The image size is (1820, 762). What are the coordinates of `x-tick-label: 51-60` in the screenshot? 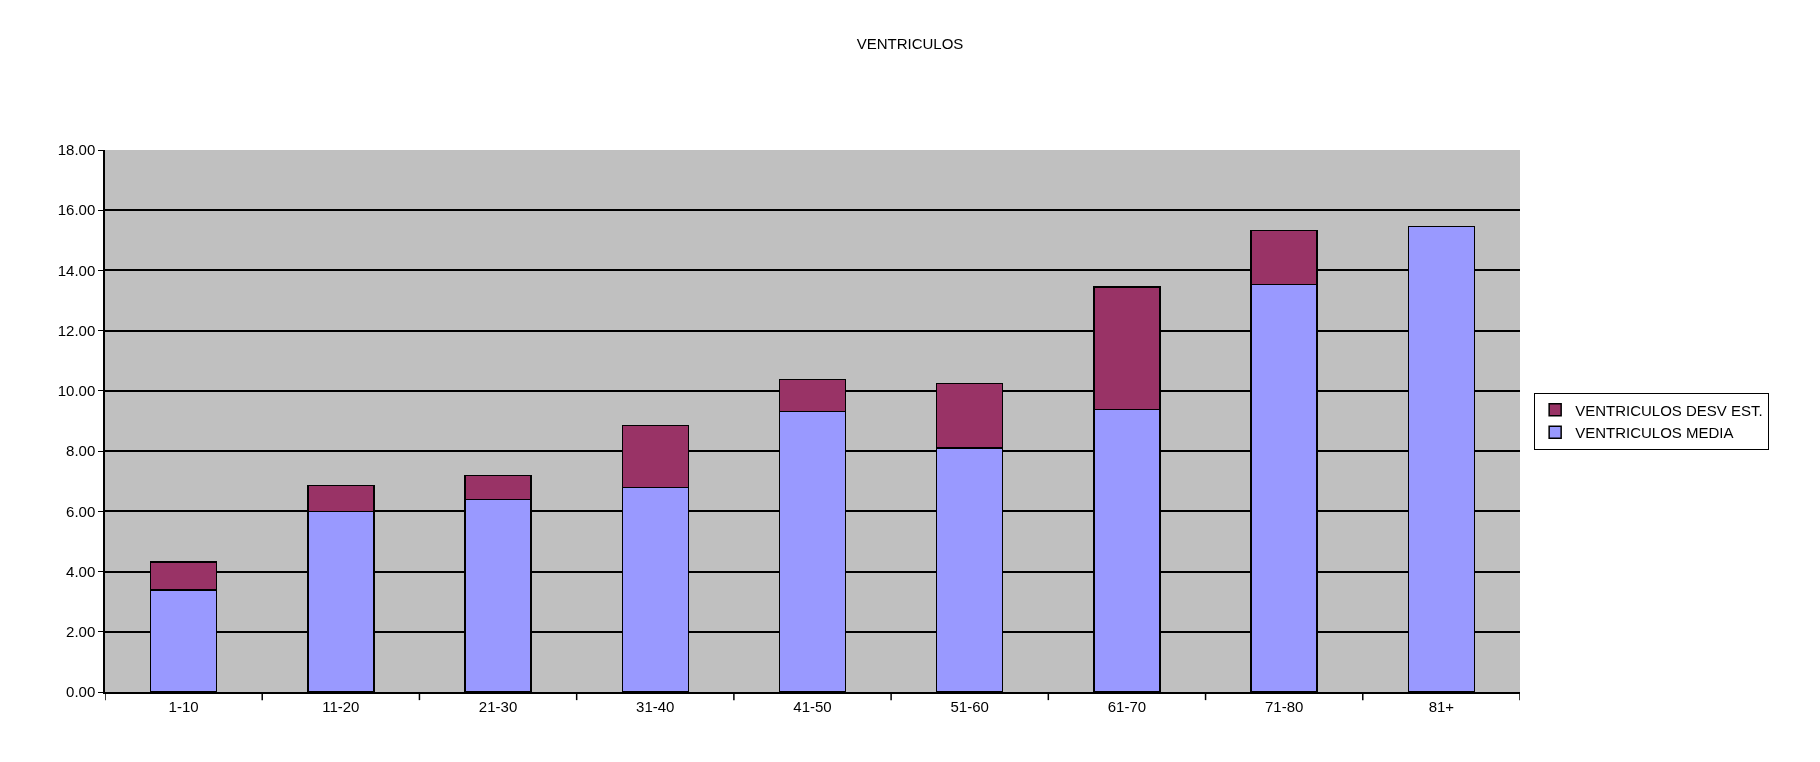 It's located at (969, 706).